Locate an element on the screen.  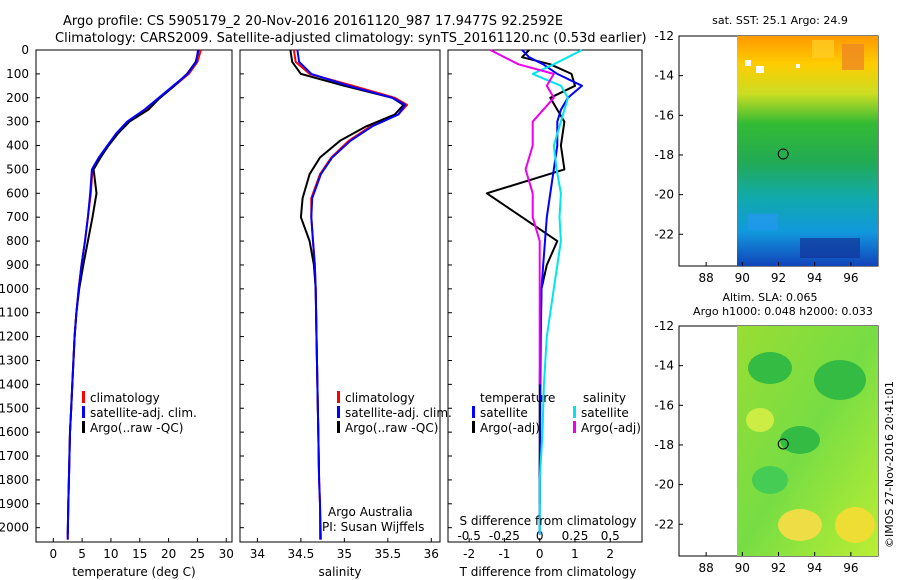
difference-series is located at coordinates (534, 292).